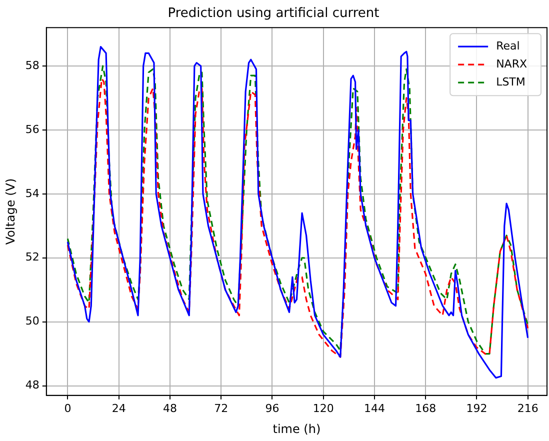 The height and width of the screenshot is (441, 549). I want to click on legend-label: NARX, so click(512, 63).